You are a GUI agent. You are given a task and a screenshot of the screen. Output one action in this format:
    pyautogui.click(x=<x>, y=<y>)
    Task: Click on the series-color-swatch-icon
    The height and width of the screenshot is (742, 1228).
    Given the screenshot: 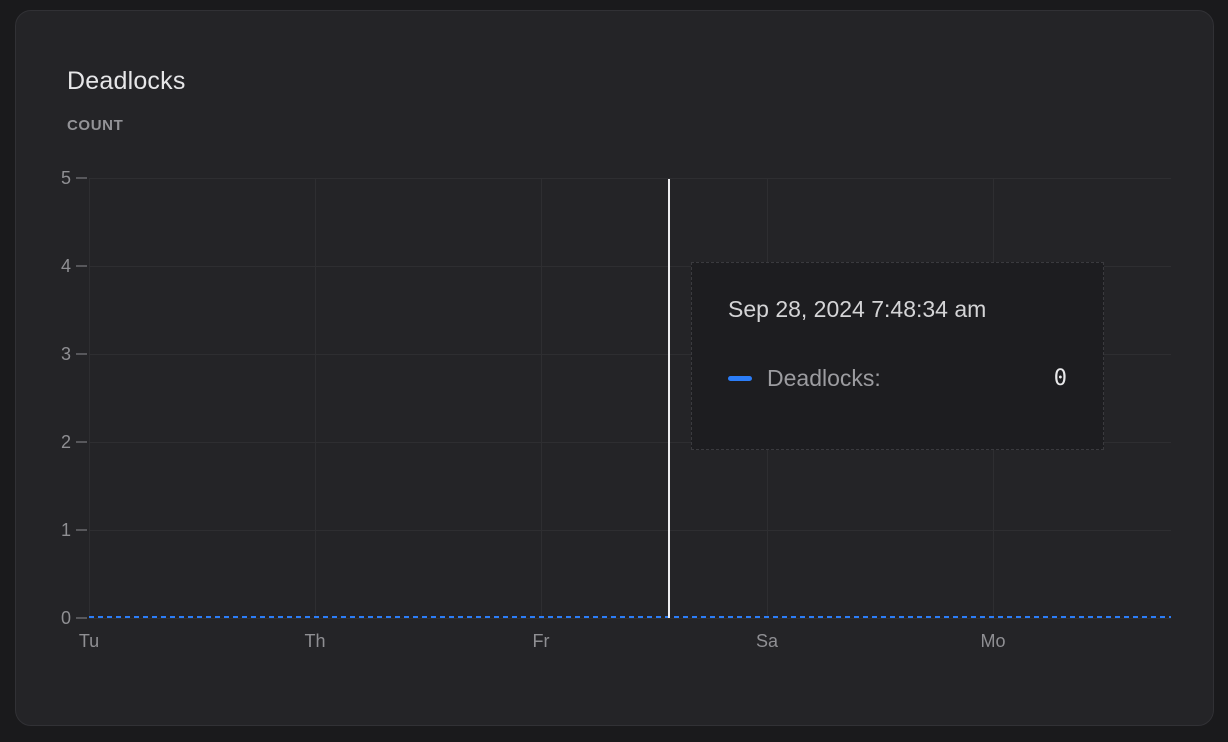 What is the action you would take?
    pyautogui.click(x=740, y=378)
    